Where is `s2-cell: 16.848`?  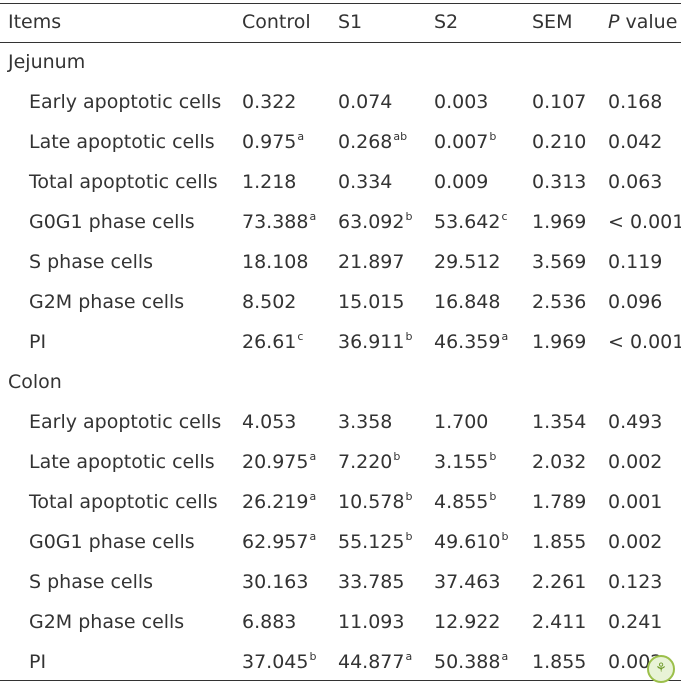
s2-cell: 16.848 is located at coordinates (467, 302).